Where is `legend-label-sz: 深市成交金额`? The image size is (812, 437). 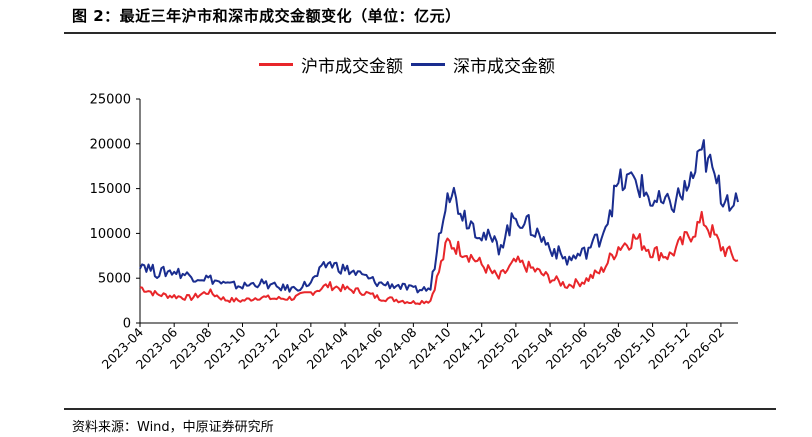
legend-label-sz: 深市成交金额 is located at coordinates (504, 66).